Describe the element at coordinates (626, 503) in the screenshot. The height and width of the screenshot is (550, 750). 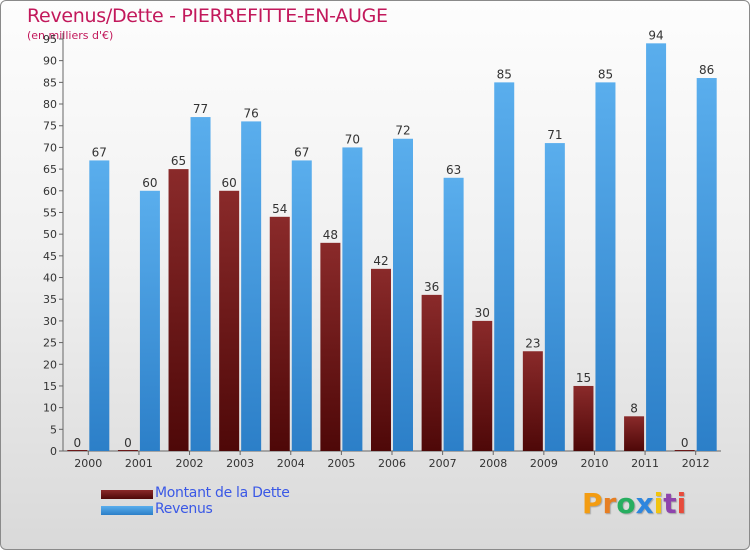
I see `logo-letter: o` at that location.